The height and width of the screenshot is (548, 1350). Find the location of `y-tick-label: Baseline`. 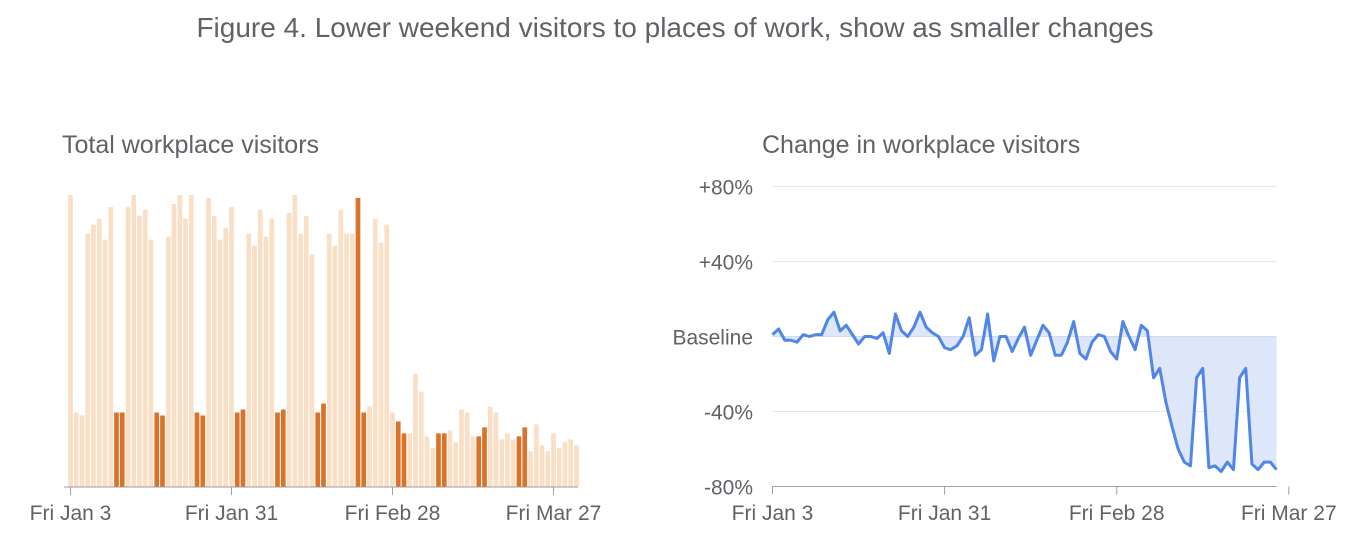

y-tick-label: Baseline is located at coordinates (712, 338).